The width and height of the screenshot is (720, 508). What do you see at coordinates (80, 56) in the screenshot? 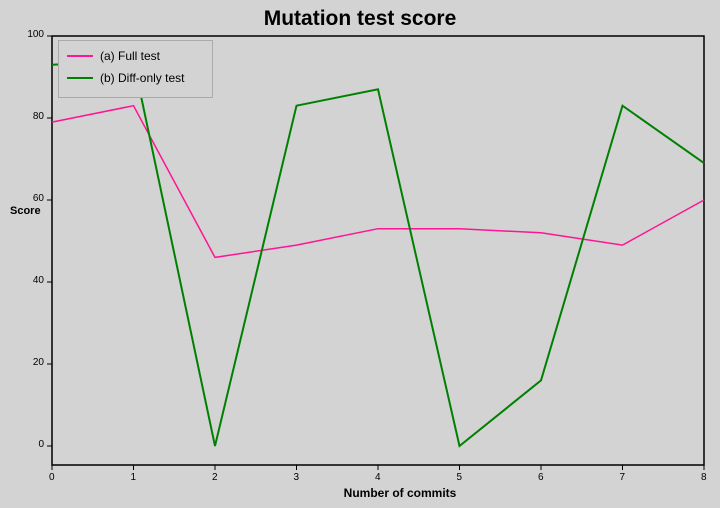
I see `legend-swatch-full-test` at bounding box center [80, 56].